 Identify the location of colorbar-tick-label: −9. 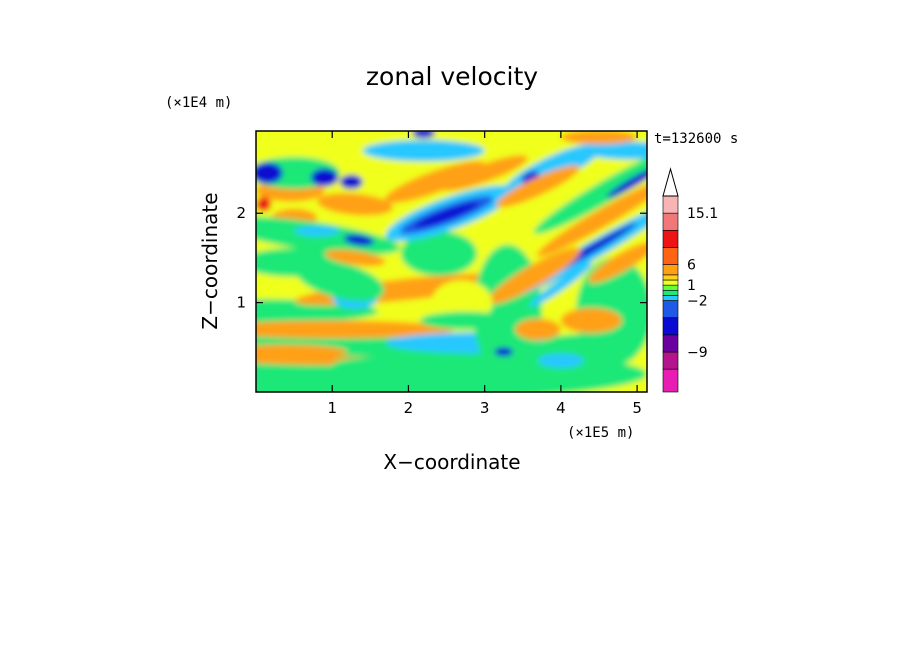
(697, 353).